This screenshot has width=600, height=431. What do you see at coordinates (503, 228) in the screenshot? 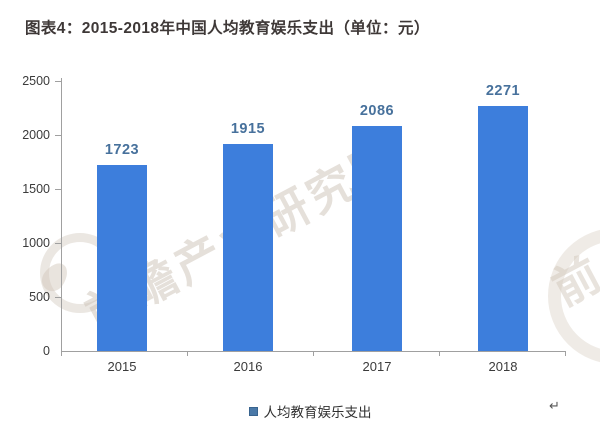
I see `bar-2018` at bounding box center [503, 228].